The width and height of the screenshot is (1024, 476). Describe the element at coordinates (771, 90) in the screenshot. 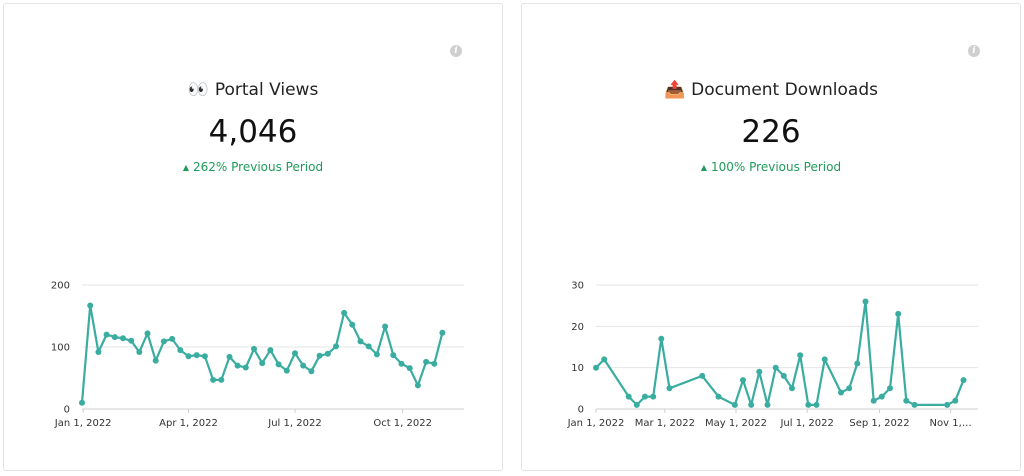

I see `card-title: 📤 Document Downloads` at that location.